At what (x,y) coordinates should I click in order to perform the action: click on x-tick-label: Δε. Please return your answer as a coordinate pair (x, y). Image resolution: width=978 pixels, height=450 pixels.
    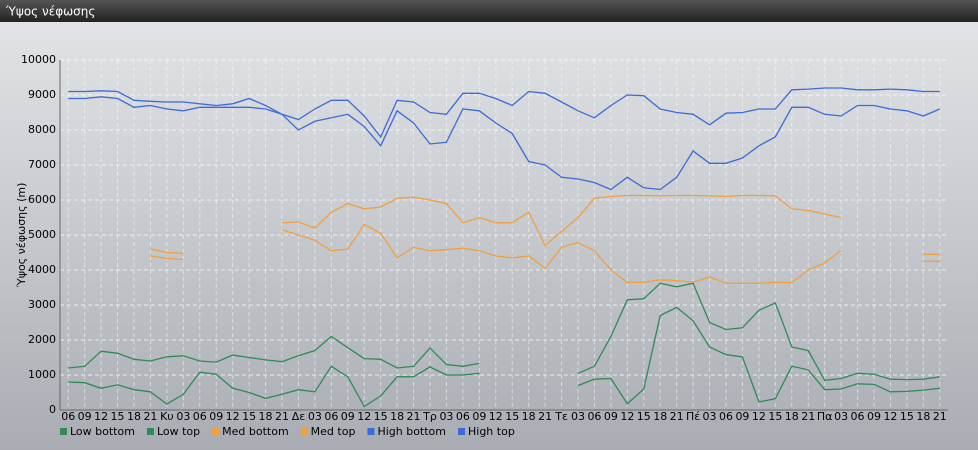
    Looking at the image, I should click on (299, 416).